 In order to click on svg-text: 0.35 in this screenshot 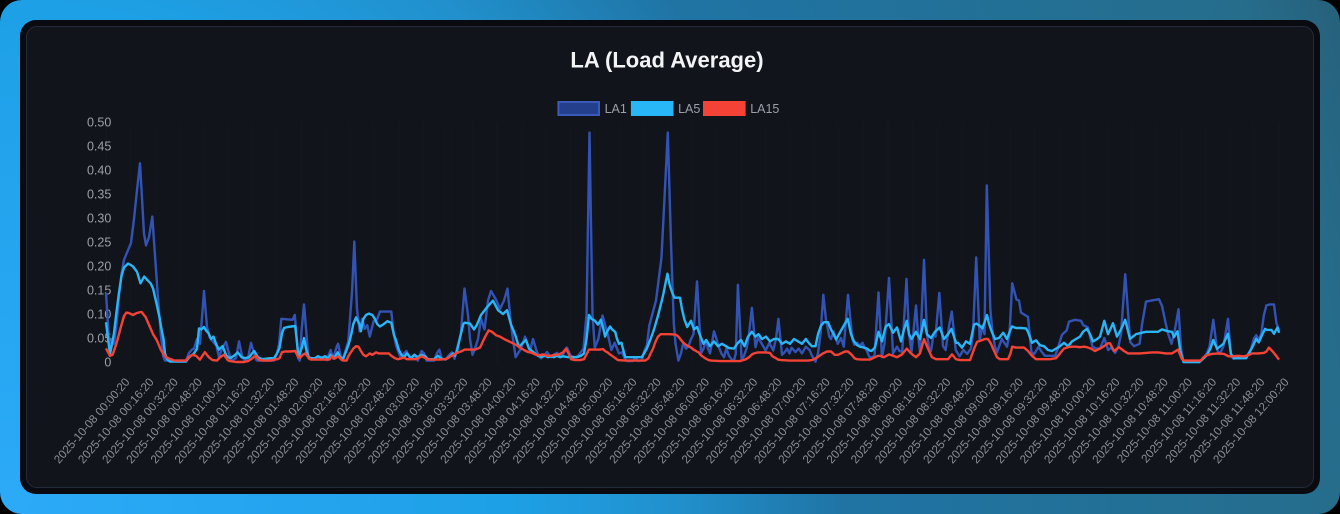, I will do `click(99, 195)`.